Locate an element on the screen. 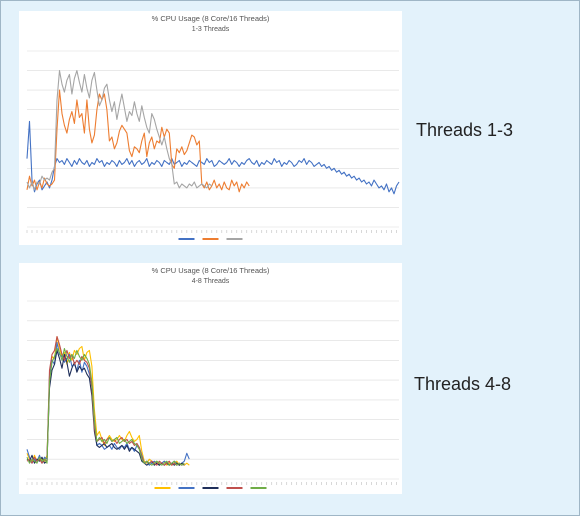  label-threads-1-3: Threads 1-3 is located at coordinates (465, 130).